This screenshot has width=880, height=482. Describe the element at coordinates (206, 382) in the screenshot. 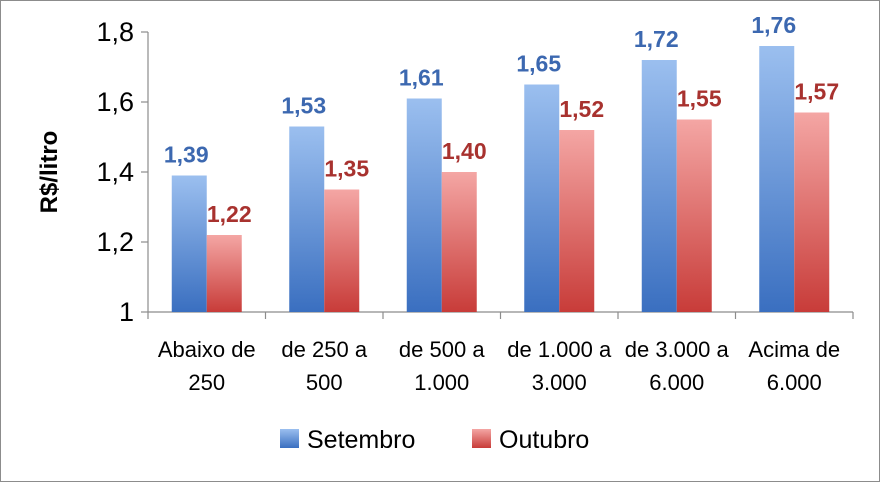

I see `x-category-label: 250` at that location.